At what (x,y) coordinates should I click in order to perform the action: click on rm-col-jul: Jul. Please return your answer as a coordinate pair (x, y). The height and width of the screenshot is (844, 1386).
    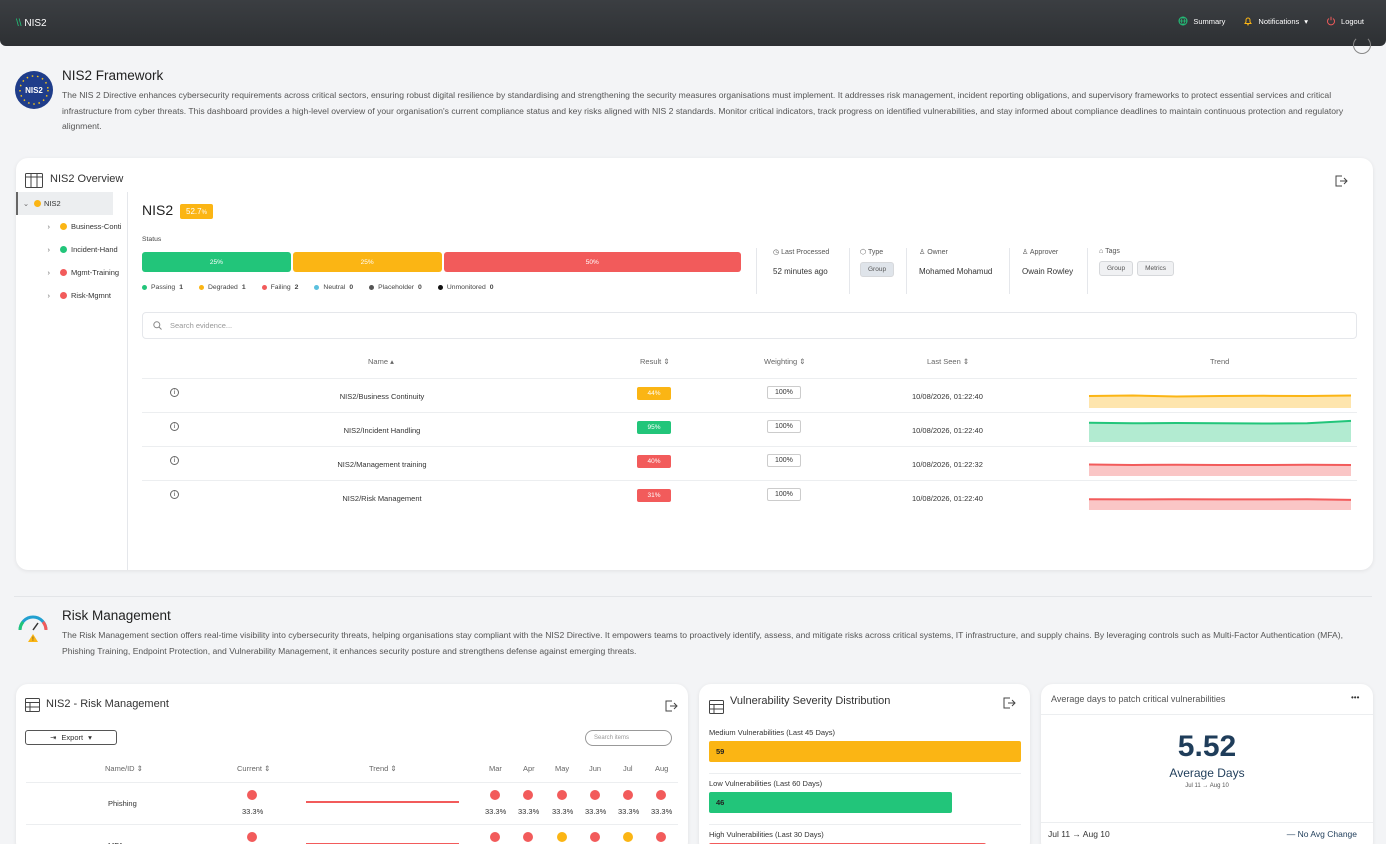
    Looking at the image, I should click on (628, 768).